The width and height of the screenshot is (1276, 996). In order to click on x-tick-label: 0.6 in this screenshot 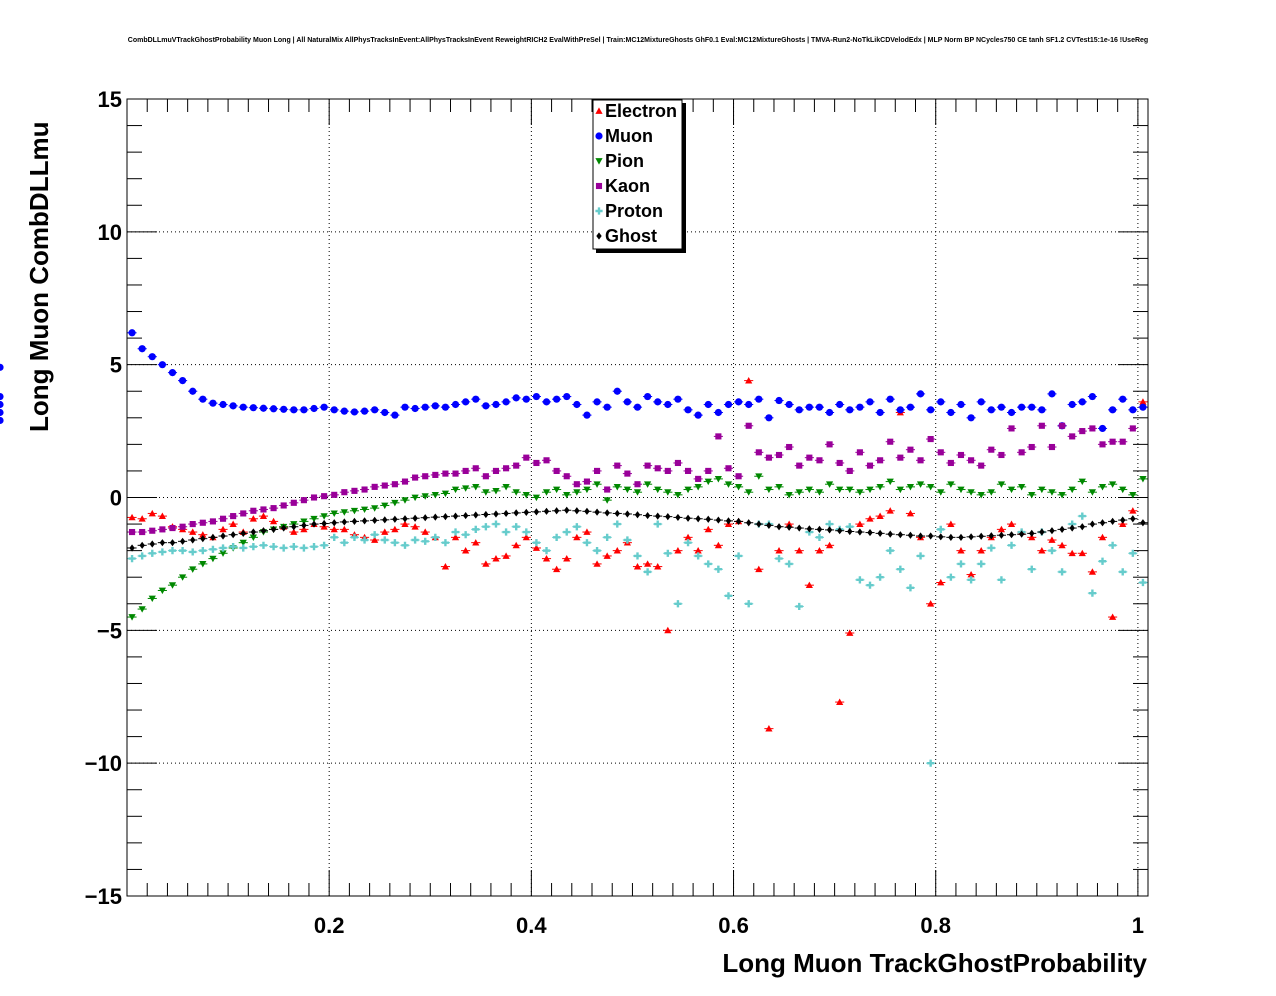, I will do `click(733, 925)`.